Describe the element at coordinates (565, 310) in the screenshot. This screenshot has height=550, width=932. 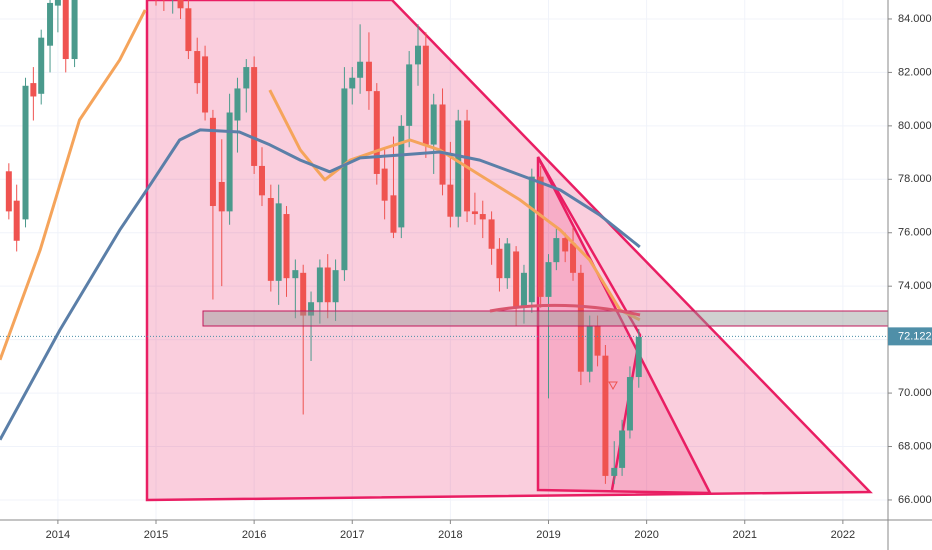
I see `curve-drawing` at that location.